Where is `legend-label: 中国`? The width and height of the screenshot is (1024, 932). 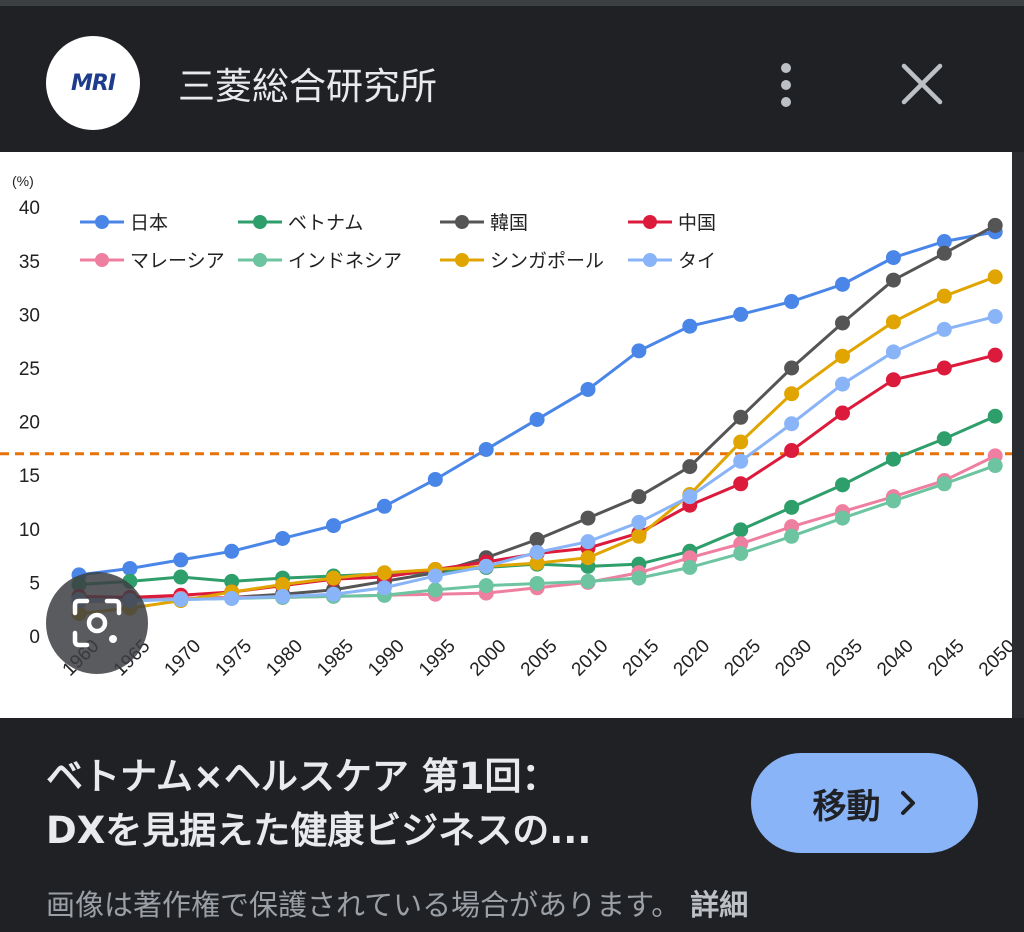 legend-label: 中国 is located at coordinates (697, 223).